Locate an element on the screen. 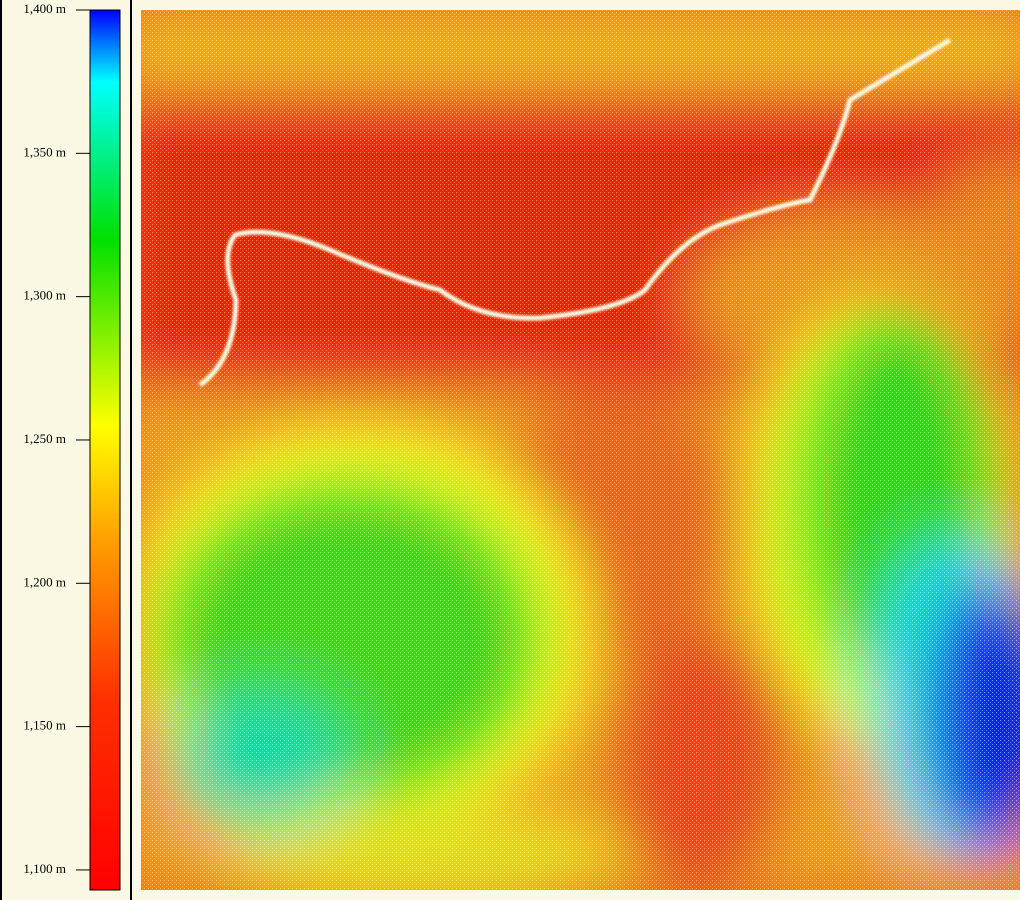 This screenshot has height=900, width=1020. tick-label: 1,400 m is located at coordinates (44, 8).